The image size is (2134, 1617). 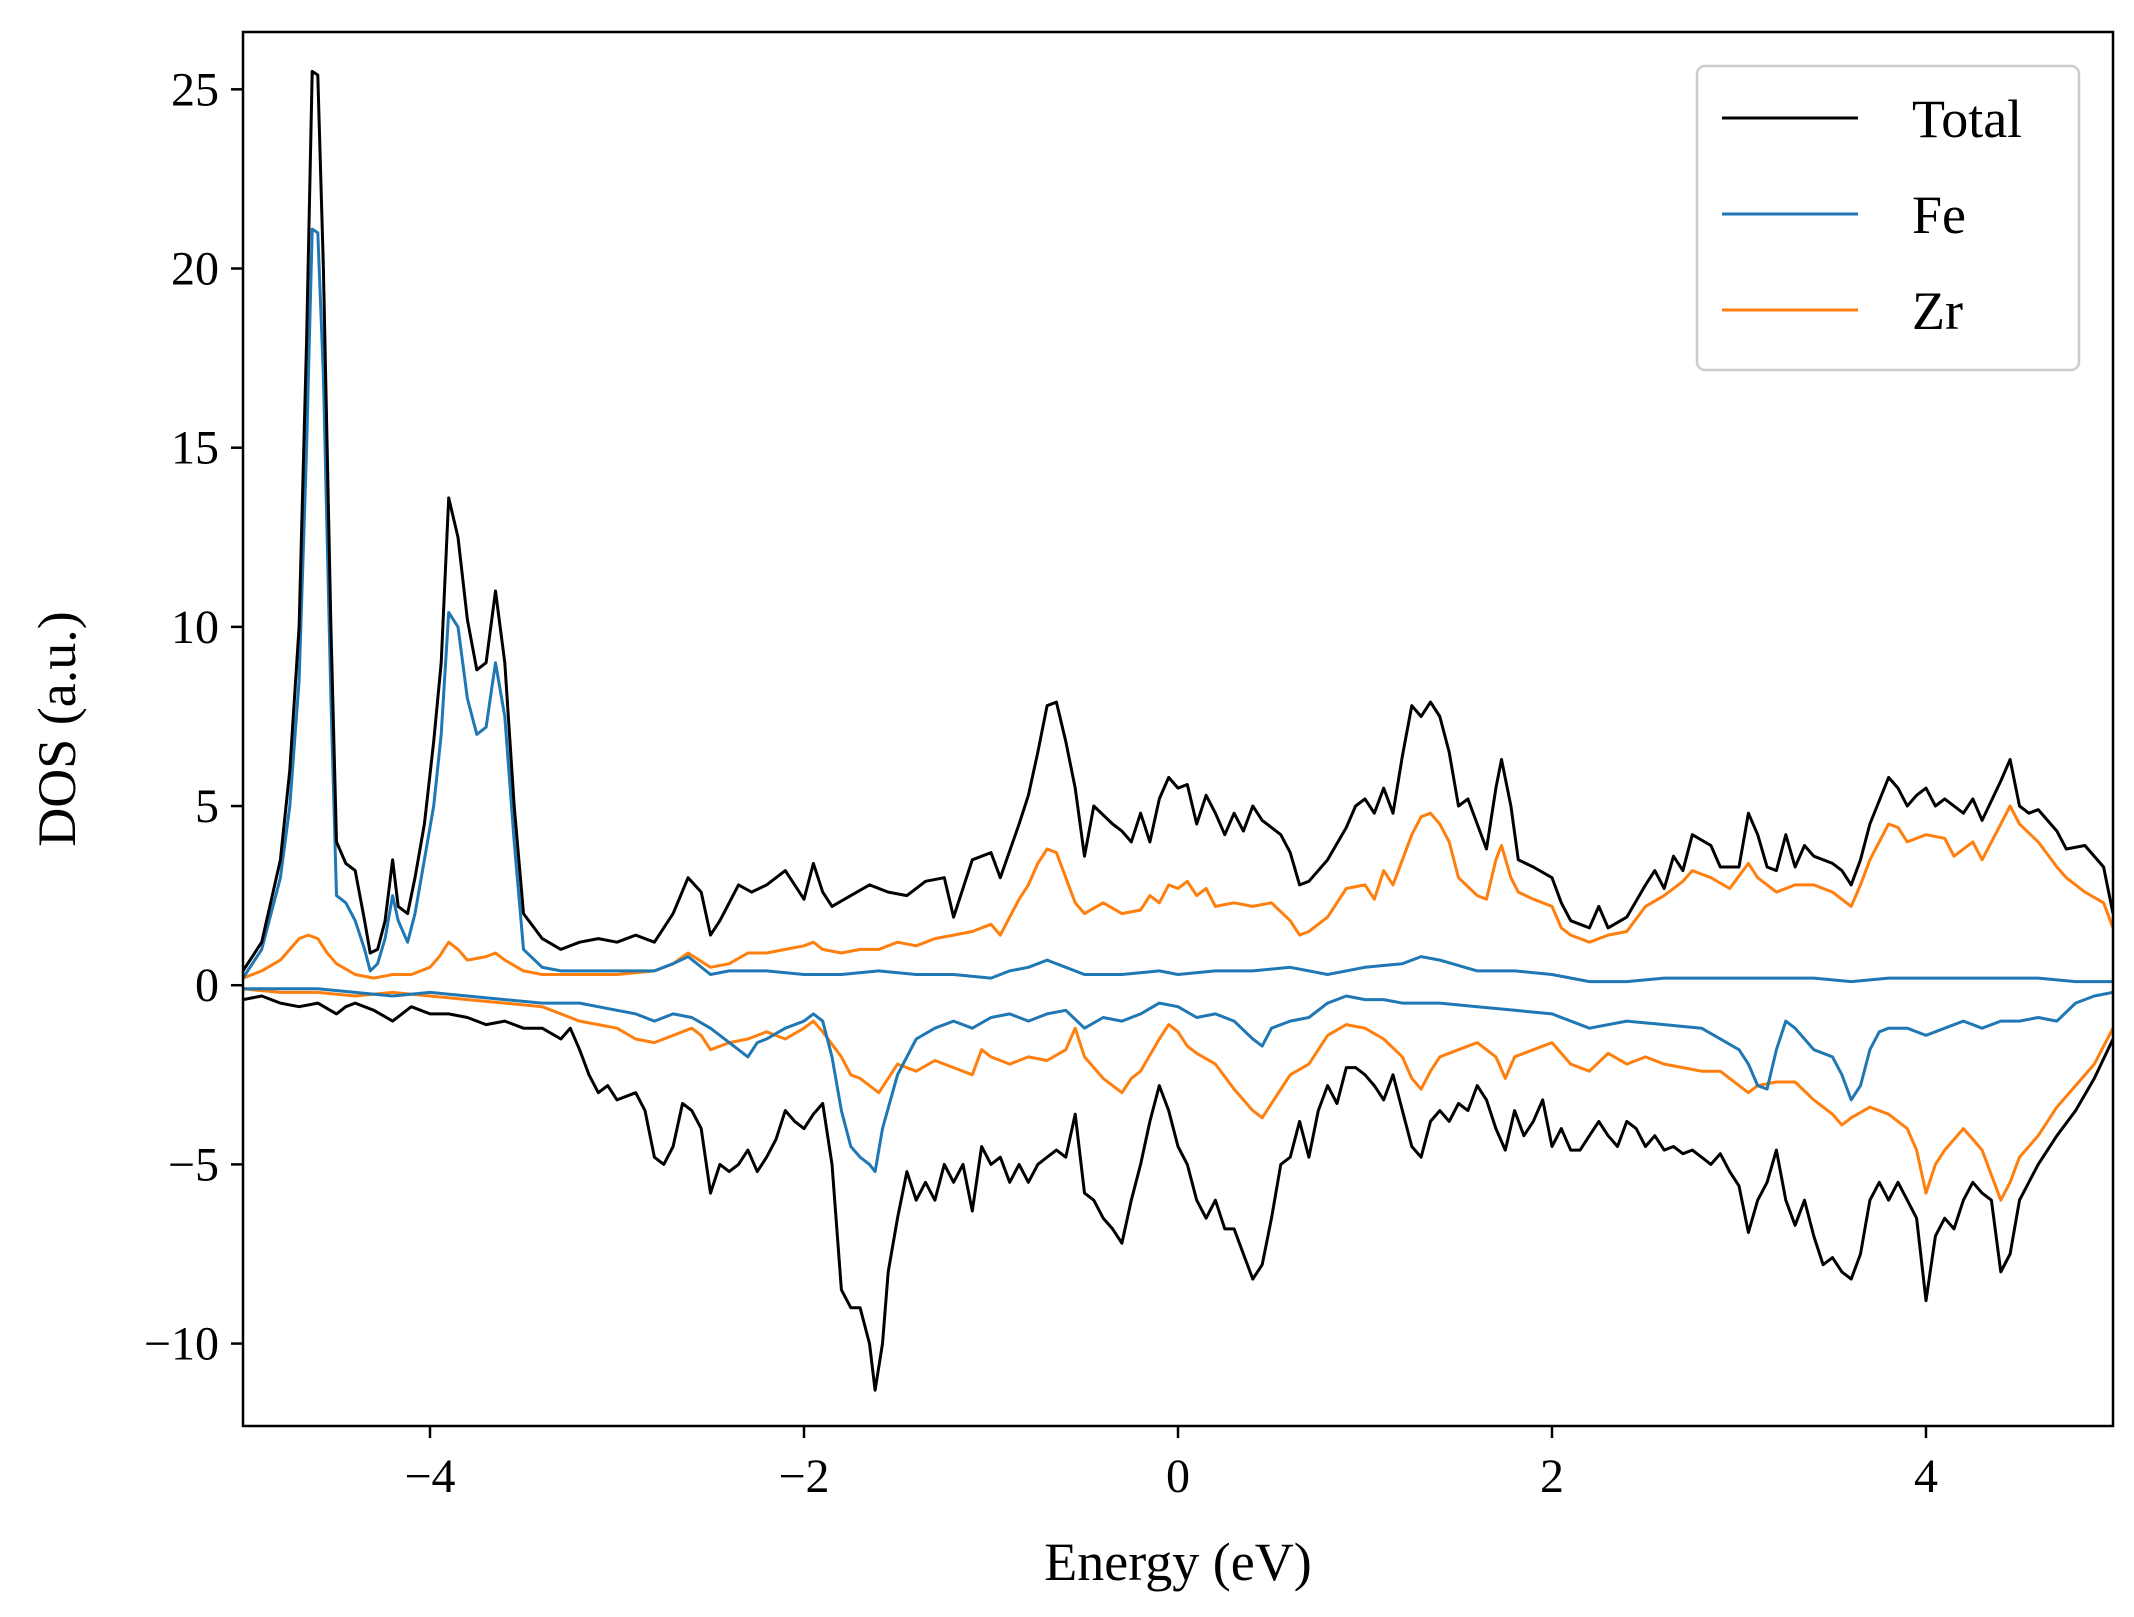 What do you see at coordinates (207, 806) in the screenshot?
I see `y-tick-label: 5` at bounding box center [207, 806].